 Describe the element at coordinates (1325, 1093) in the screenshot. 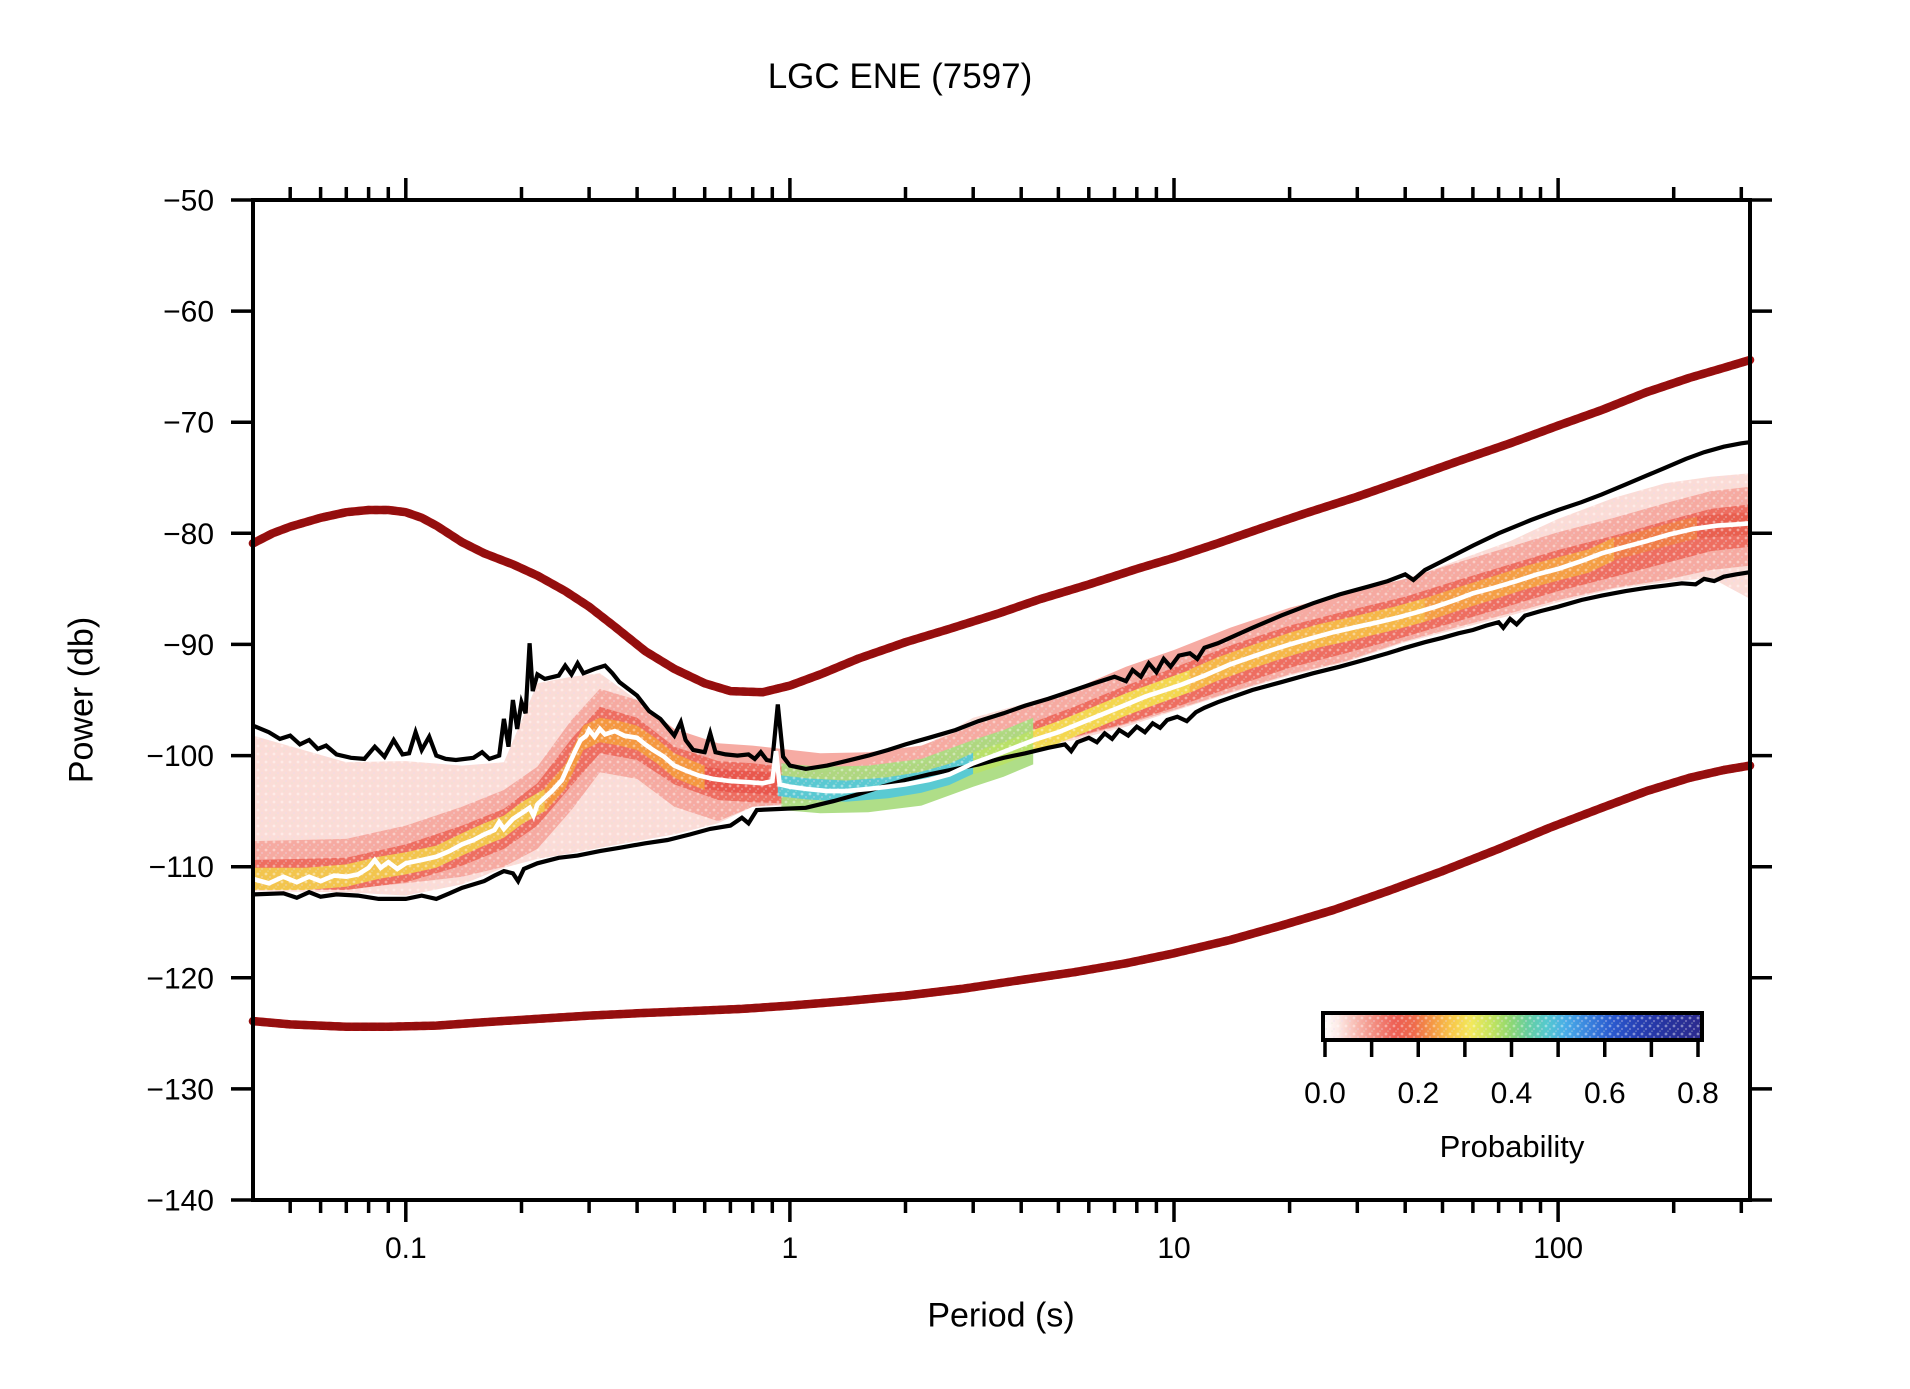

I see `colorbar-tick-label: 0.0` at that location.